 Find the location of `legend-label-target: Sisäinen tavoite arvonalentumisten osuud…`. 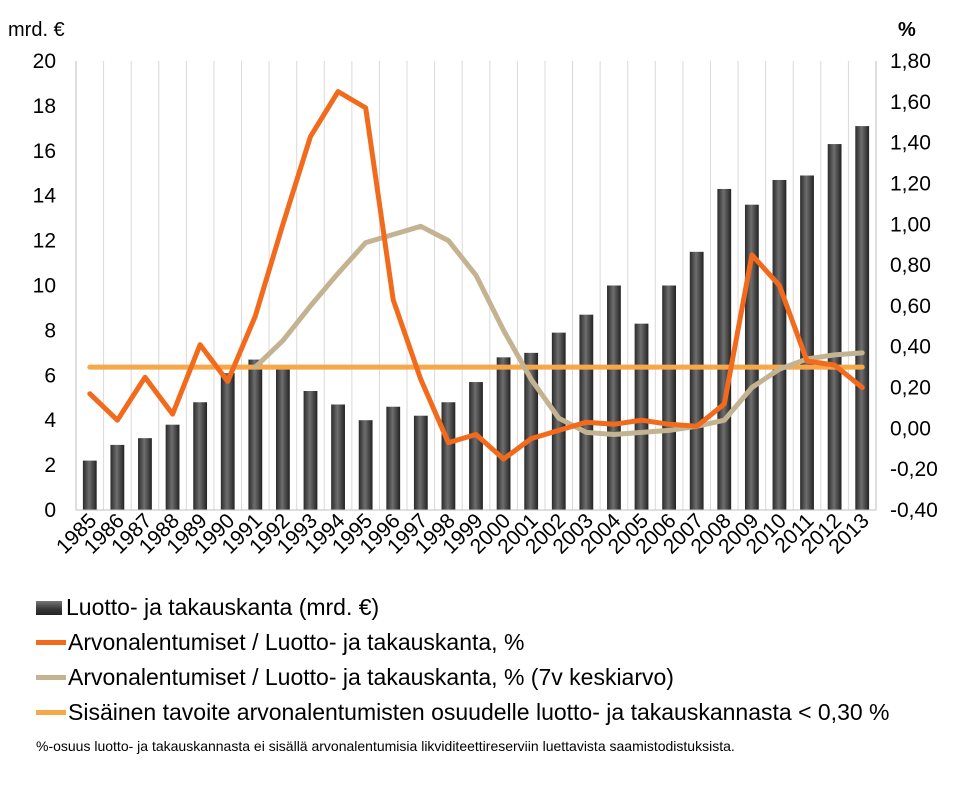

legend-label-target: Sisäinen tavoite arvonalentumisten osuud… is located at coordinates (479, 712).